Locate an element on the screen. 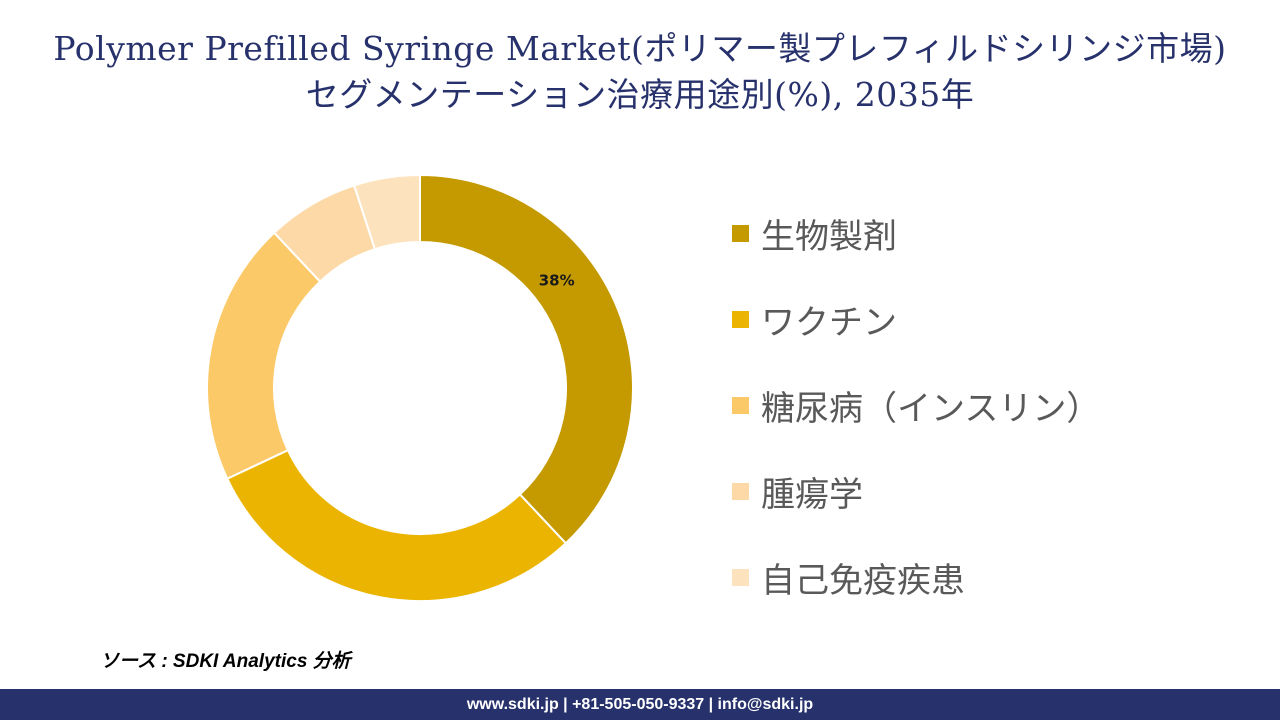 Image resolution: width=1280 pixels, height=720 pixels. legend-item: 糖尿病（インスリン） is located at coordinates (992, 405).